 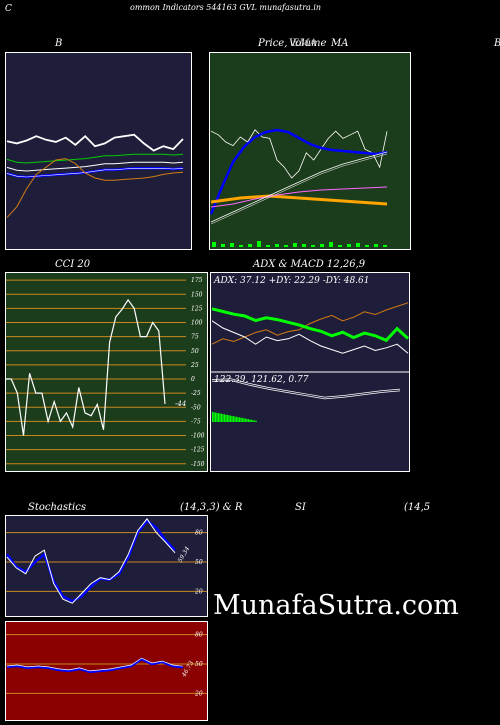 I want to click on cci-tick-label: 50, so click(x=195, y=351).